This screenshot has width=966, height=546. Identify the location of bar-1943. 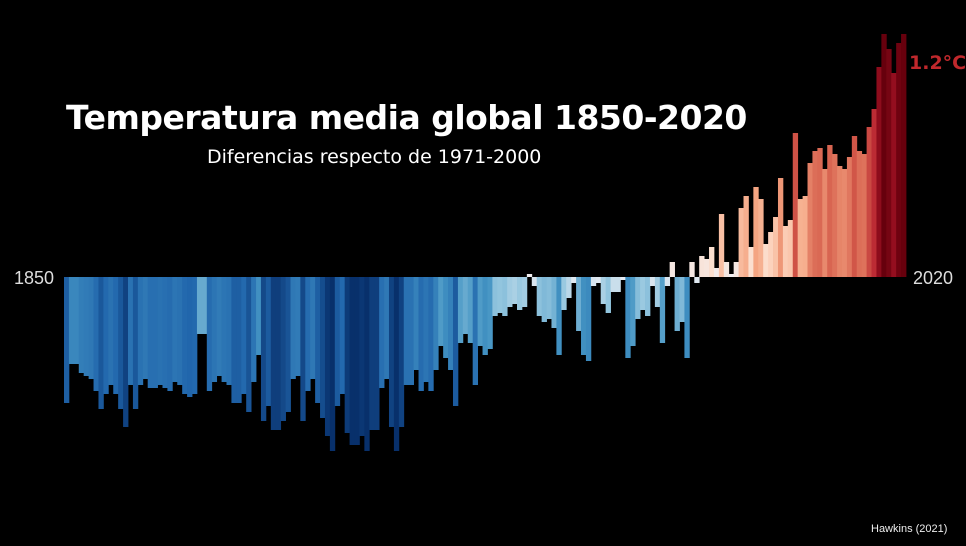
(524, 292).